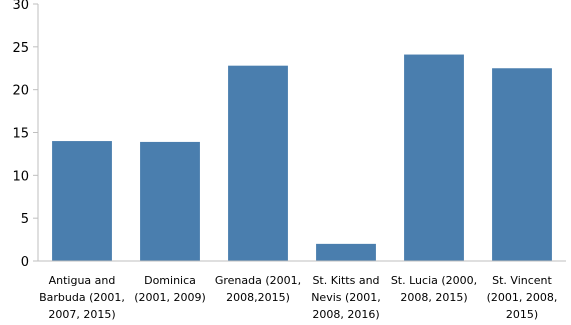 This screenshot has height=325, width=571. Describe the element at coordinates (258, 280) in the screenshot. I see `x-category-label-line: Grenada (2001,` at that location.